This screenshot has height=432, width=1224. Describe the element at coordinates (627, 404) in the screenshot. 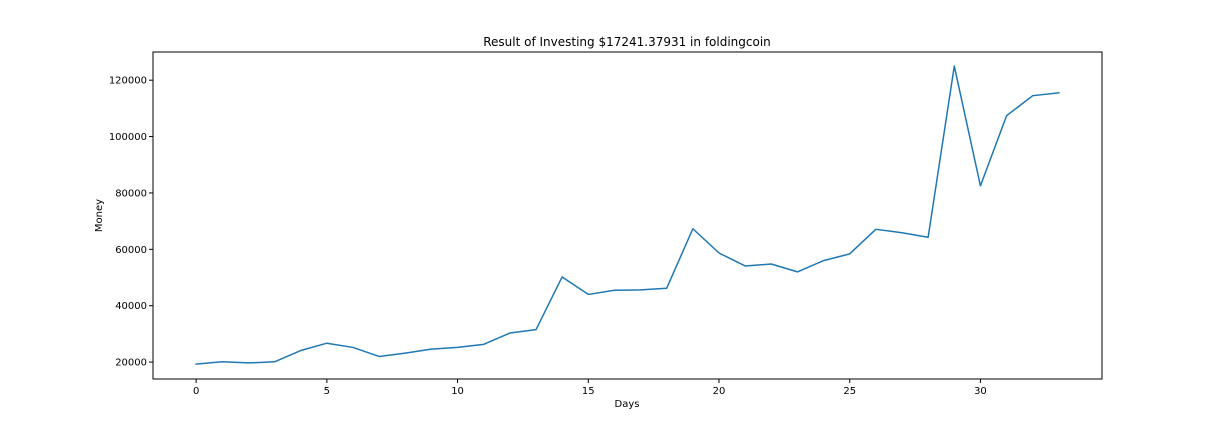

I see `x-axis-label: Days` at that location.